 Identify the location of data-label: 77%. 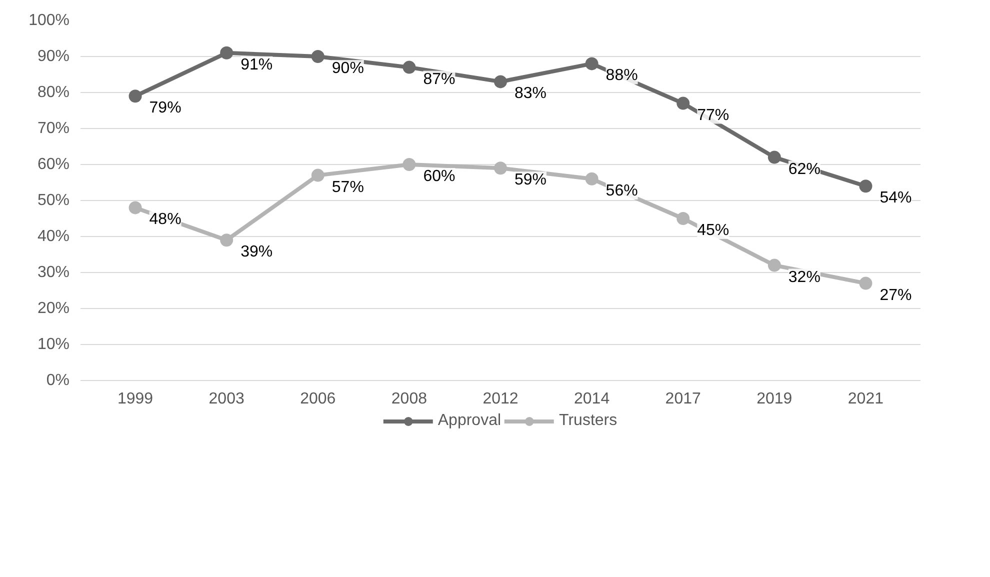
(713, 115).